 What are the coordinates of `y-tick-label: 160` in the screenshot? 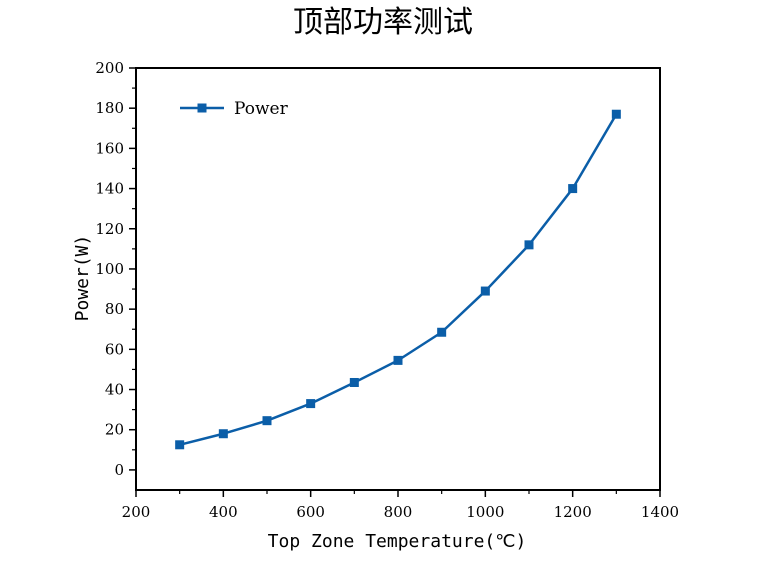 It's located at (109, 148).